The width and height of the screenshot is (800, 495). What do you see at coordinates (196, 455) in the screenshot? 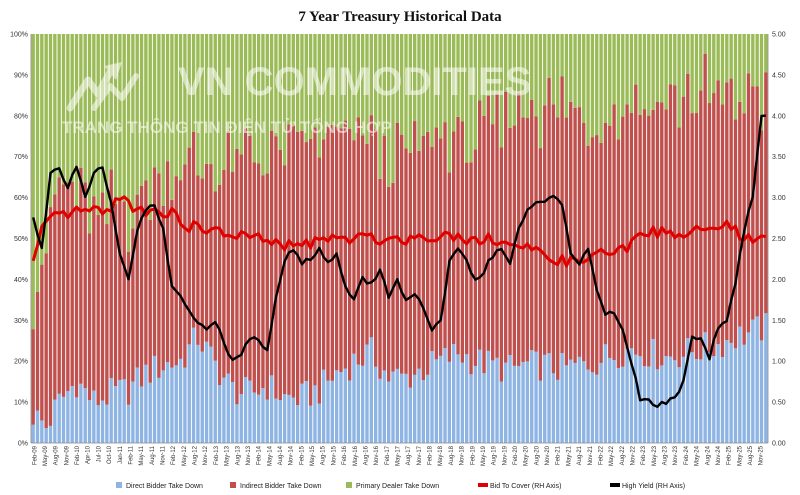
I see `x-tick-label: Aug-12` at bounding box center [196, 455].